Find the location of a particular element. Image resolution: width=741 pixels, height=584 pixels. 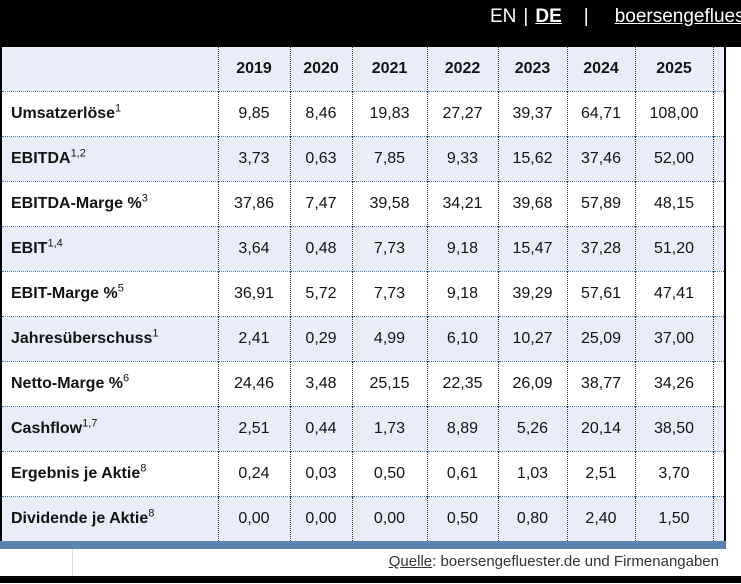

value-cell: 0,63 is located at coordinates (321, 159).